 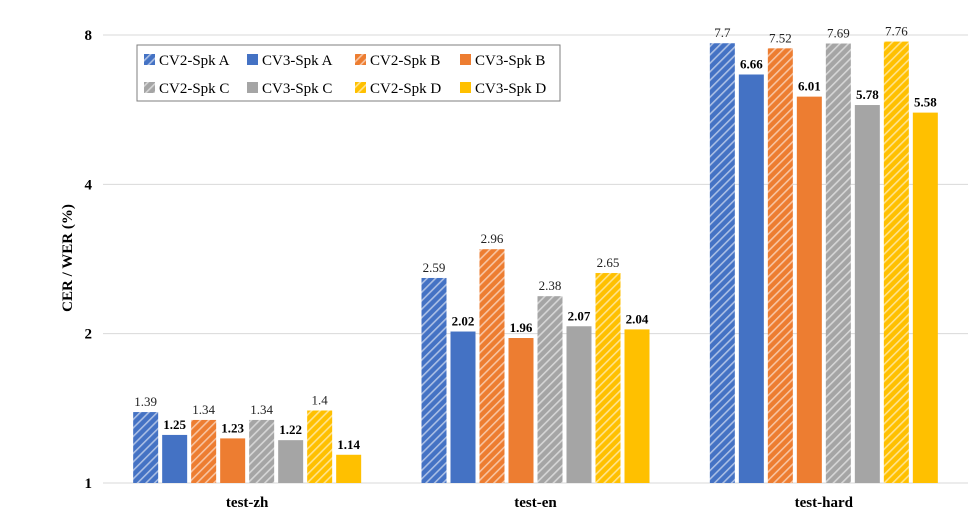 What do you see at coordinates (349, 468) in the screenshot?
I see `bar-cv3-spk-d-test-zh` at bounding box center [349, 468].